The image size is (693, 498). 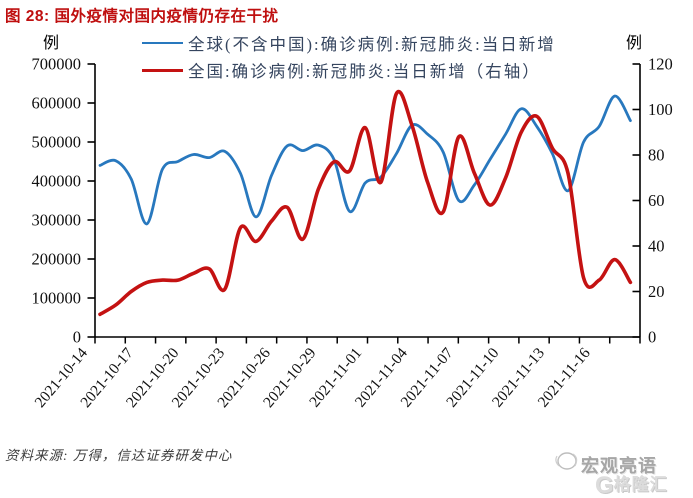 What do you see at coordinates (634, 43) in the screenshot?
I see `right-axis-unit-label: 例` at bounding box center [634, 43].